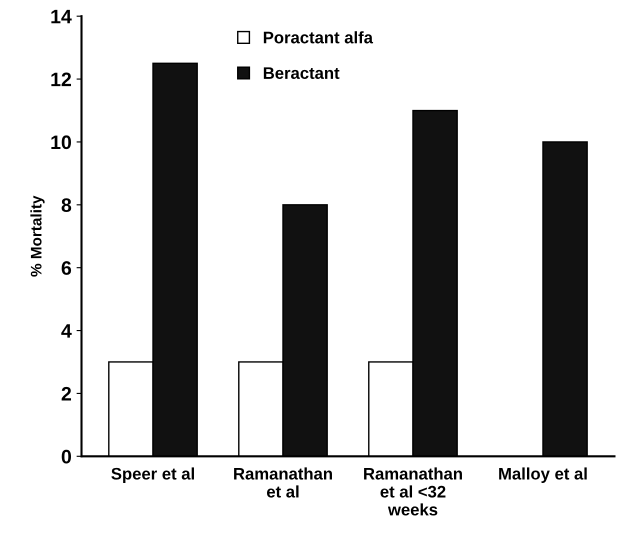  What do you see at coordinates (319, 37) in the screenshot?
I see `legend-label: Poractant alfa` at bounding box center [319, 37].